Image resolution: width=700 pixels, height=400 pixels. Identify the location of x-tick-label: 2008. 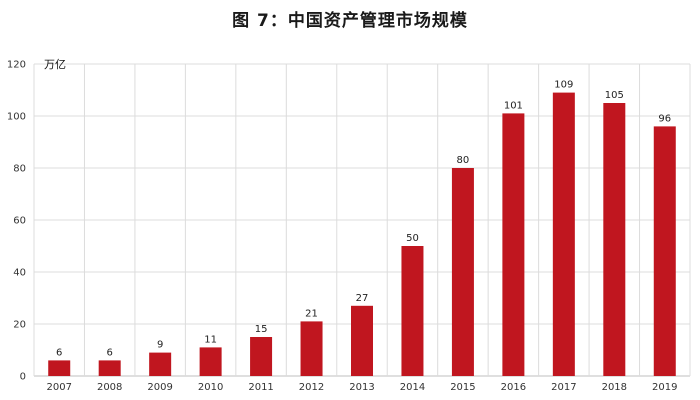
(109, 387).